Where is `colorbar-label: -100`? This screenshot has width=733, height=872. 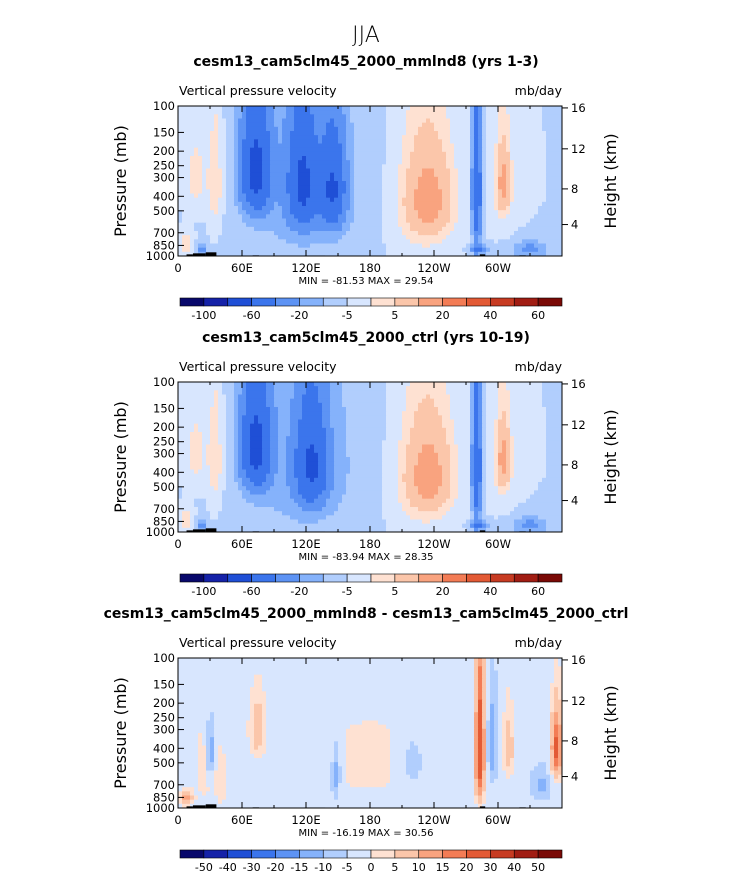
colorbar-label: -100 is located at coordinates (203, 315).